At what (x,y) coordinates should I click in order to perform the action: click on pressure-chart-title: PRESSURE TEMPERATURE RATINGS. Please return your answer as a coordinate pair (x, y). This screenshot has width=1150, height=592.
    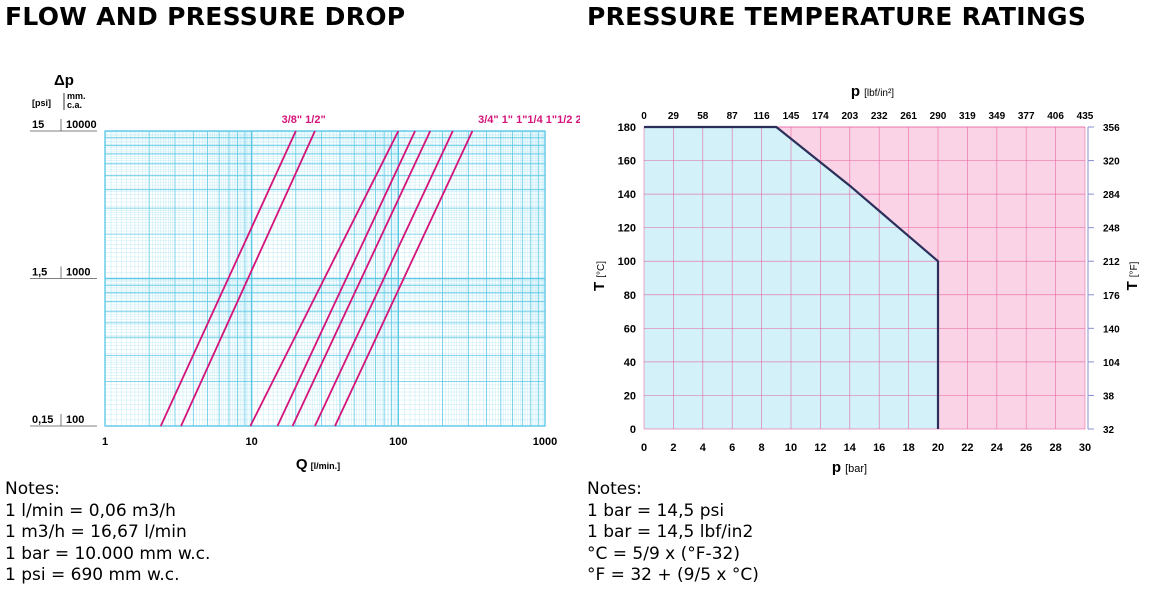
    Looking at the image, I should click on (837, 16).